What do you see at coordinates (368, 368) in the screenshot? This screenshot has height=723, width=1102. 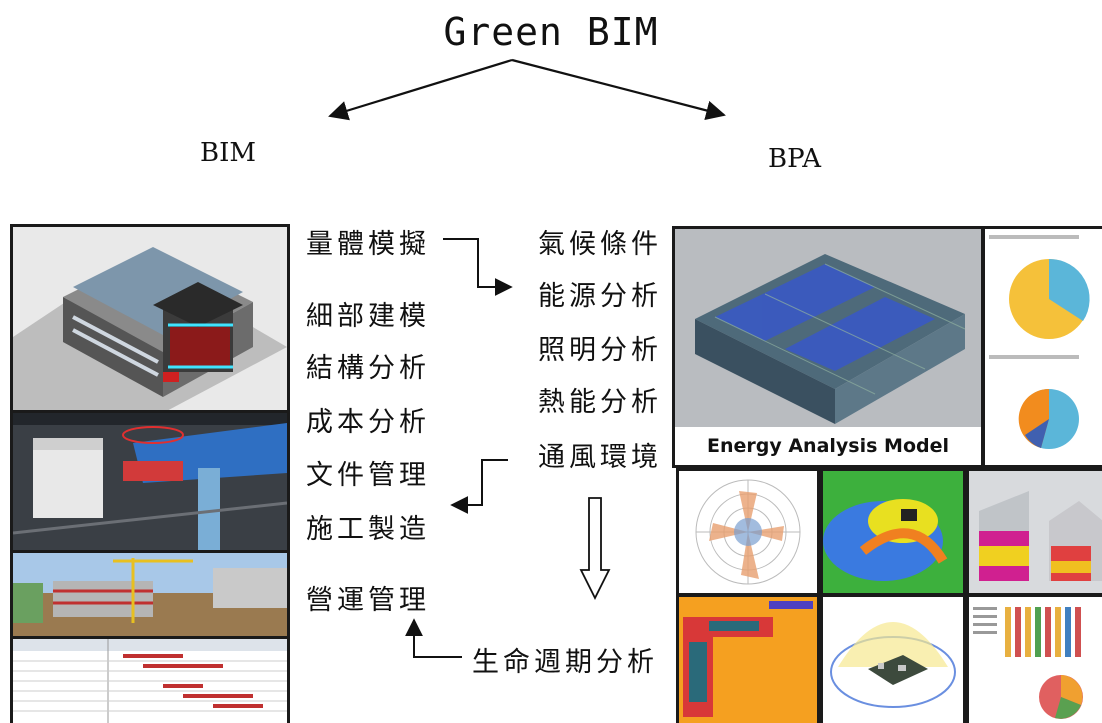 I see `bim-task-structure: 結構分析` at bounding box center [368, 368].